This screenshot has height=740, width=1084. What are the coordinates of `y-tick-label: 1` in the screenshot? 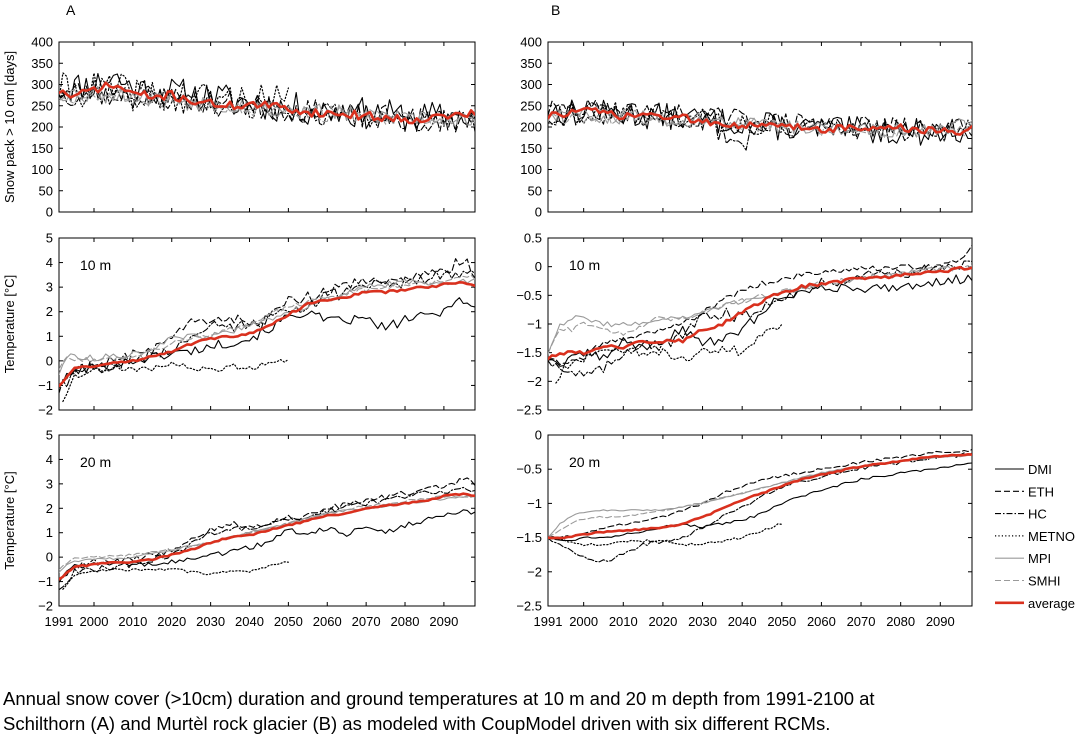 It's located at (49, 532).